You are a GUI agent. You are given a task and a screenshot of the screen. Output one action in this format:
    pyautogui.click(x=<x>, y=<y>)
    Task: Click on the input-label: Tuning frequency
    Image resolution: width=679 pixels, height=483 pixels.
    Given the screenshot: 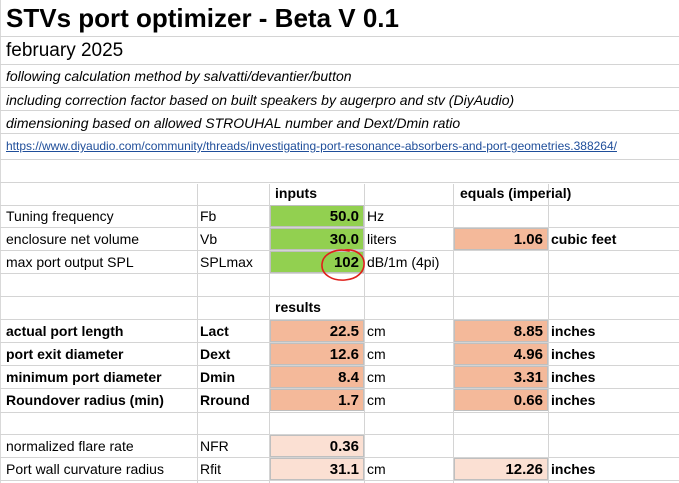 What is the action you would take?
    pyautogui.click(x=60, y=216)
    